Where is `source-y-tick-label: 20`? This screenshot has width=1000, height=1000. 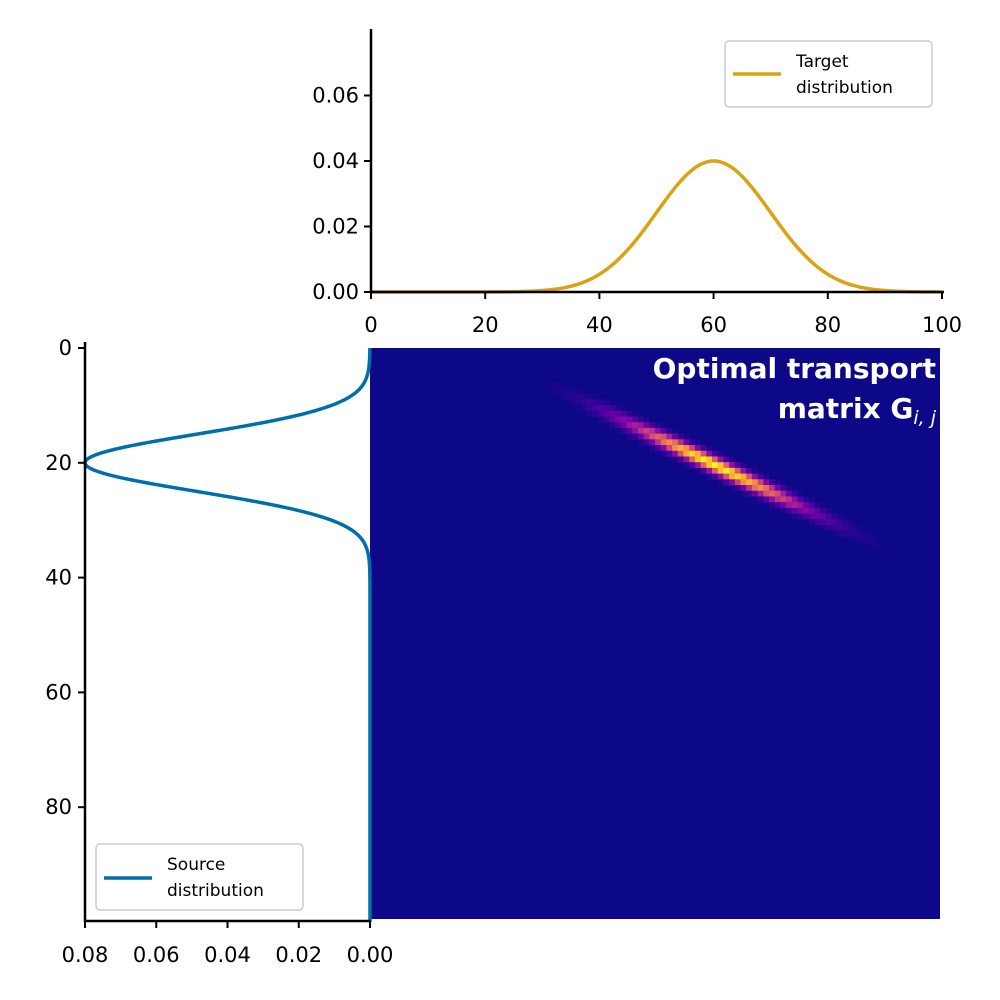
source-y-tick-label: 20 is located at coordinates (58, 463).